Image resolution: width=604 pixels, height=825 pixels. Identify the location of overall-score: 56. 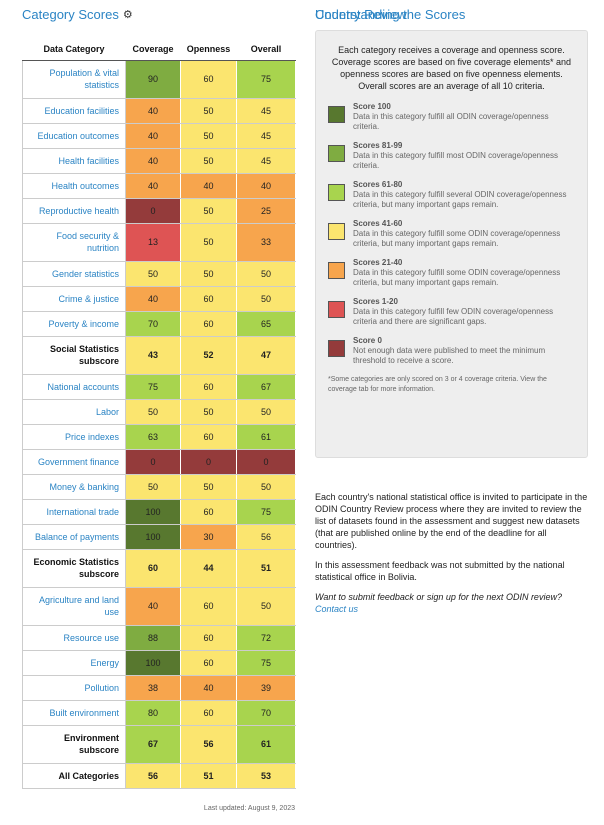
(266, 537).